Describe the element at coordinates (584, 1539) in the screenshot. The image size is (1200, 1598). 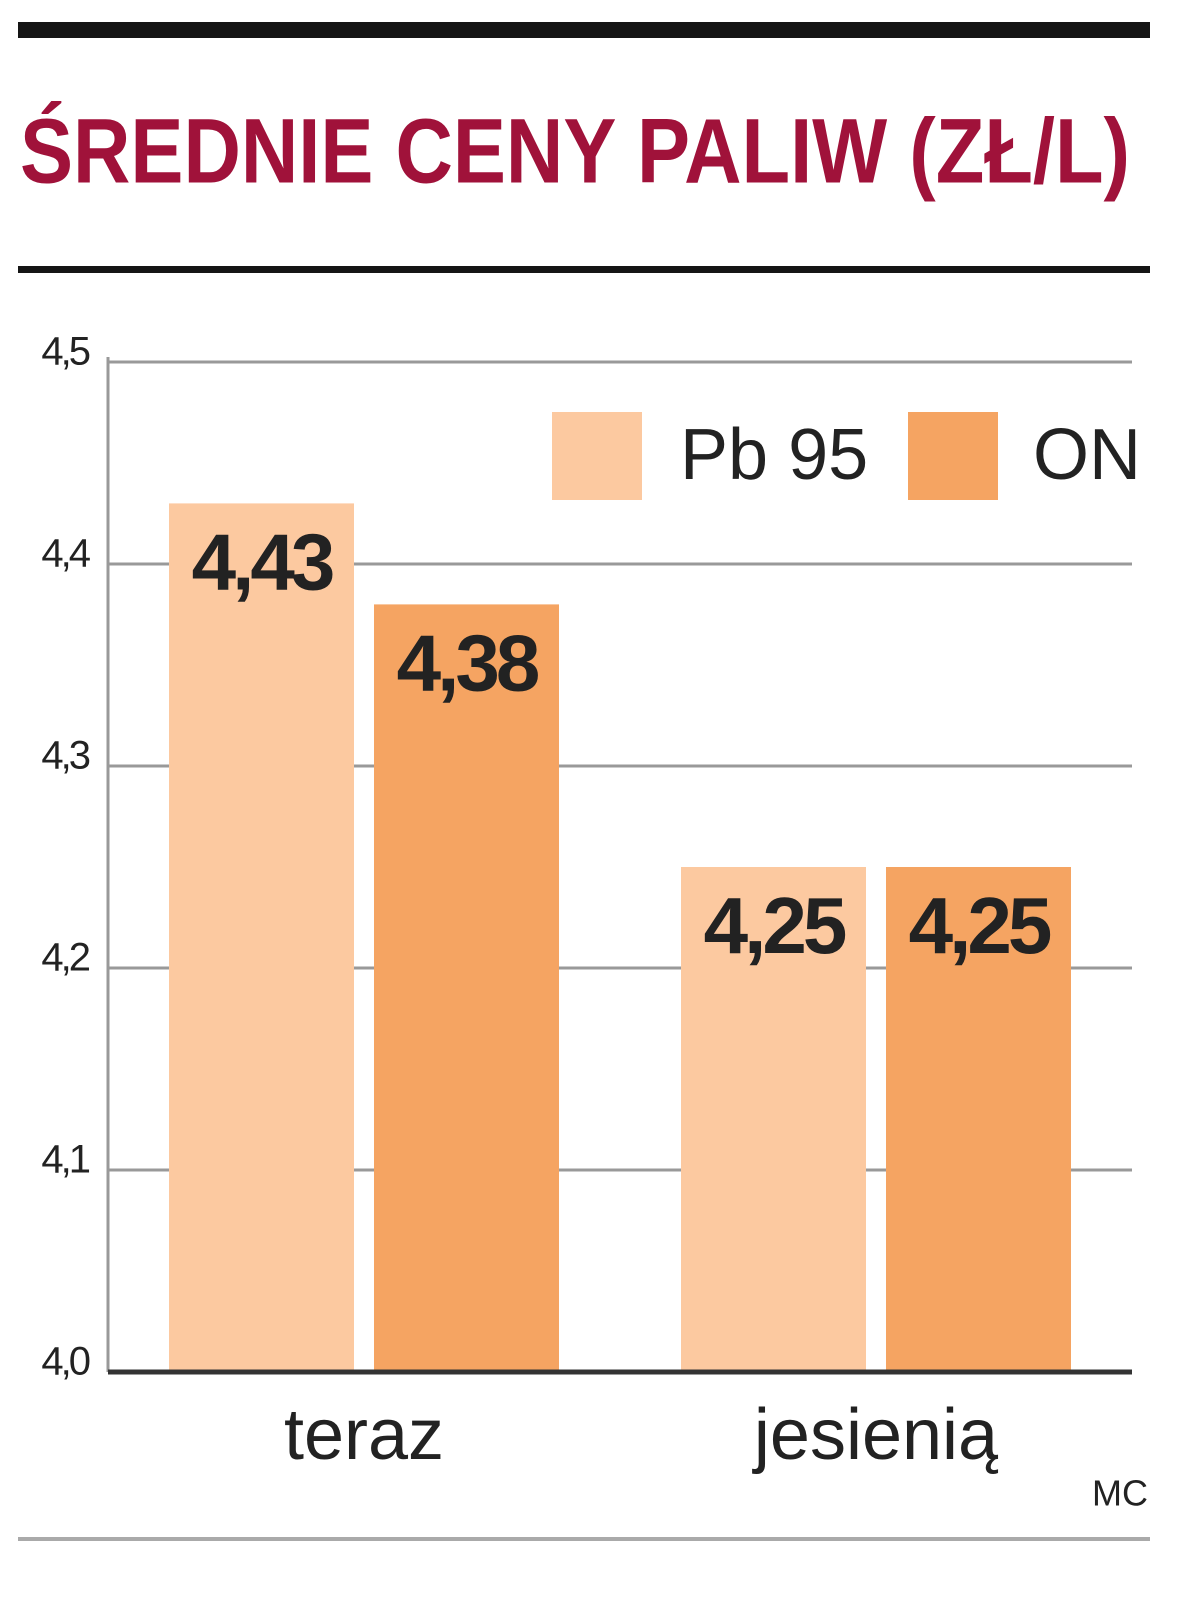
I see `bottom-rule` at that location.